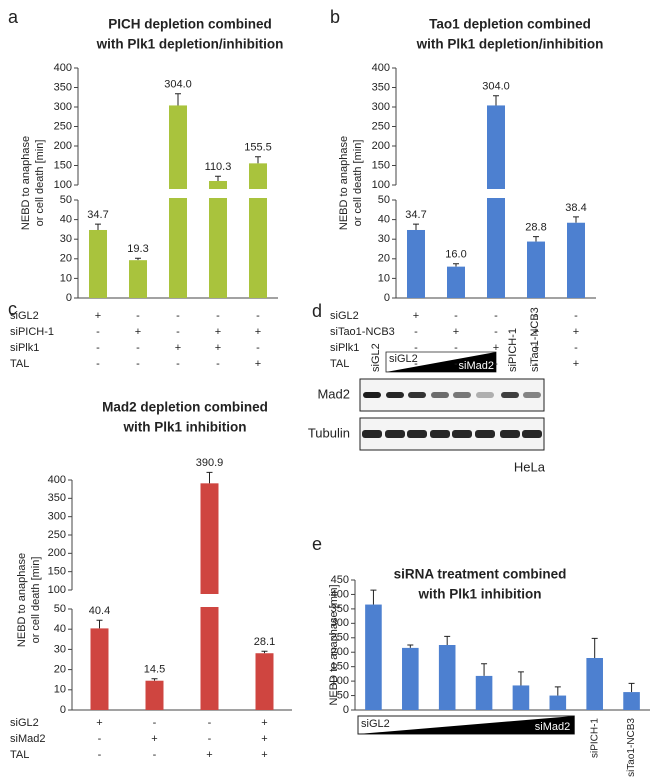  I want to click on y-tick-label: 50, so click(66, 200).